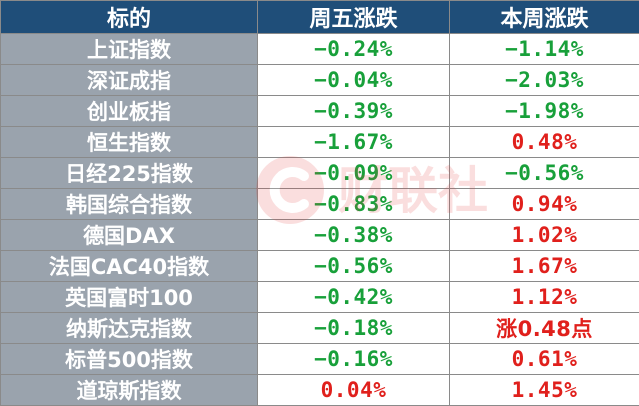  Describe the element at coordinates (544, 111) in the screenshot. I see `weekly-change-value: −1.98%` at that location.